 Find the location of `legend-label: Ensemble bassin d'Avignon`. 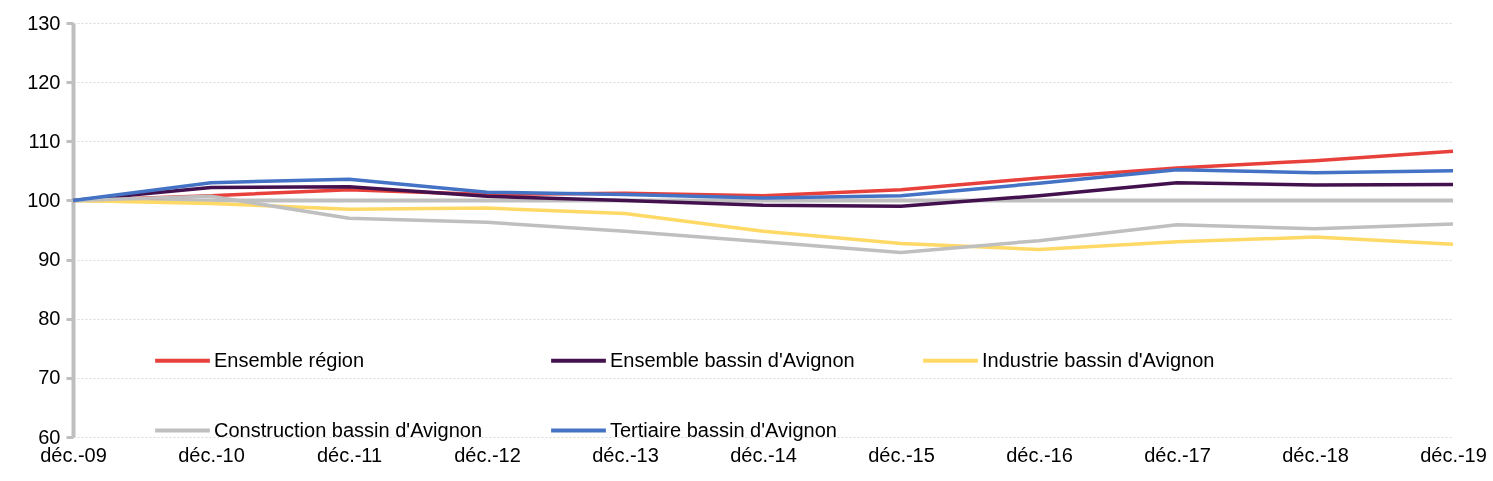

legend-label: Ensemble bassin d'Avignon is located at coordinates (732, 359).